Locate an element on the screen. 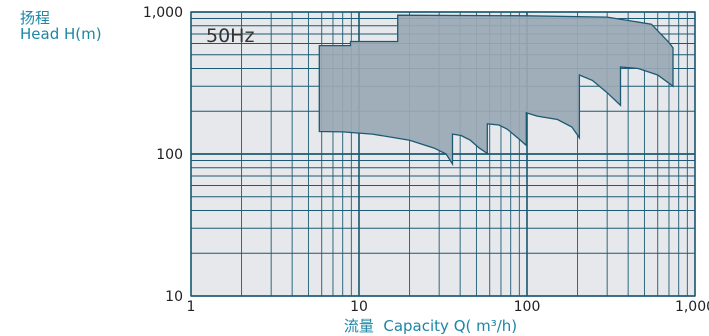 The image size is (709, 336). y-tick-label: 10 is located at coordinates (174, 297).